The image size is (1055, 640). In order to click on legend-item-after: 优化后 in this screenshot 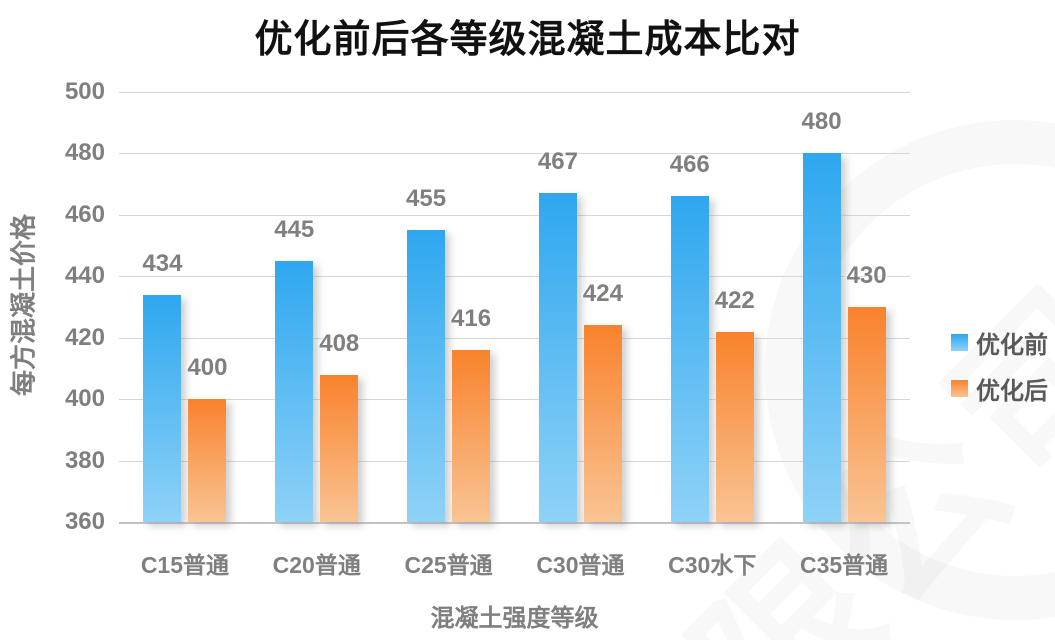, I will do `click(999, 389)`.